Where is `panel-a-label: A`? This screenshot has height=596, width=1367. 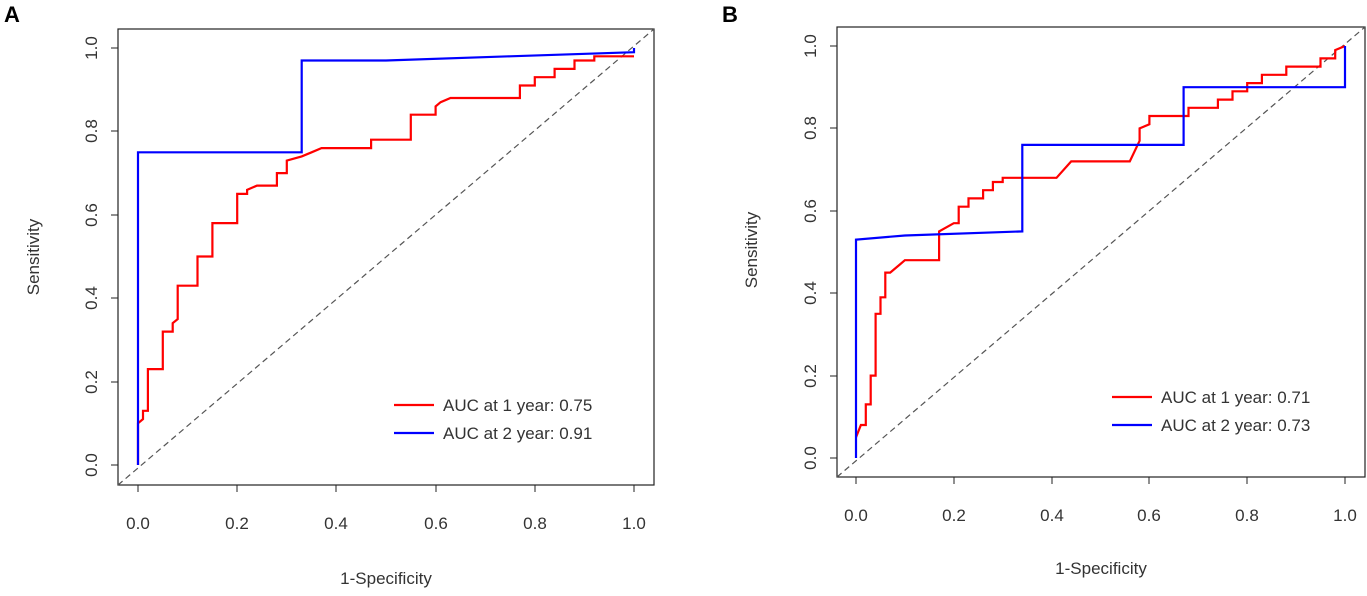 panel-a-label: A is located at coordinates (12, 14).